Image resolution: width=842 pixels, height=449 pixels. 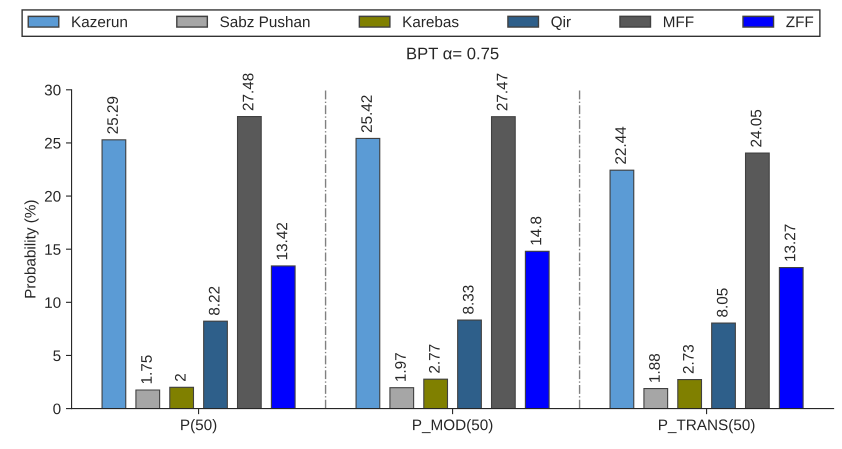 I want to click on y-tick-label: 25, so click(x=52, y=143).